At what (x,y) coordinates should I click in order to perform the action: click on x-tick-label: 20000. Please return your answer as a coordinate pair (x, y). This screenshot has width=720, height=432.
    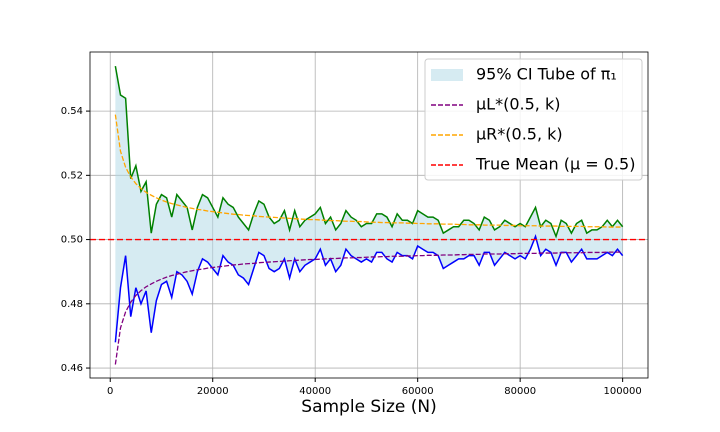
    Looking at the image, I should click on (213, 391).